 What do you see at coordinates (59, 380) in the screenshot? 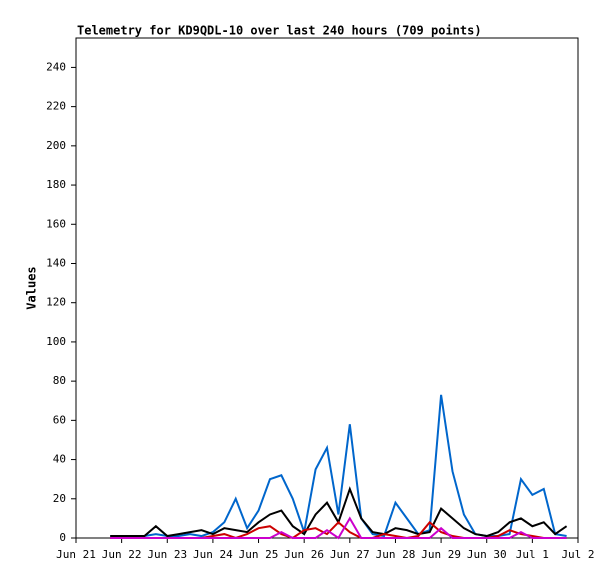
I see `y-tick-label: 80` at bounding box center [59, 380].